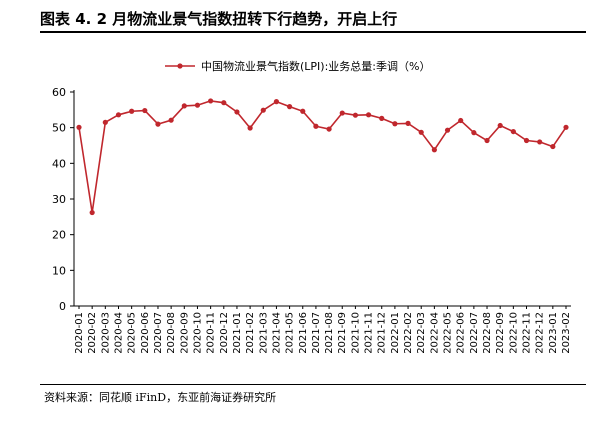 Image resolution: width=600 pixels, height=421 pixels. What do you see at coordinates (250, 333) in the screenshot?
I see `x-tick-label: 2021-02` at bounding box center [250, 333].